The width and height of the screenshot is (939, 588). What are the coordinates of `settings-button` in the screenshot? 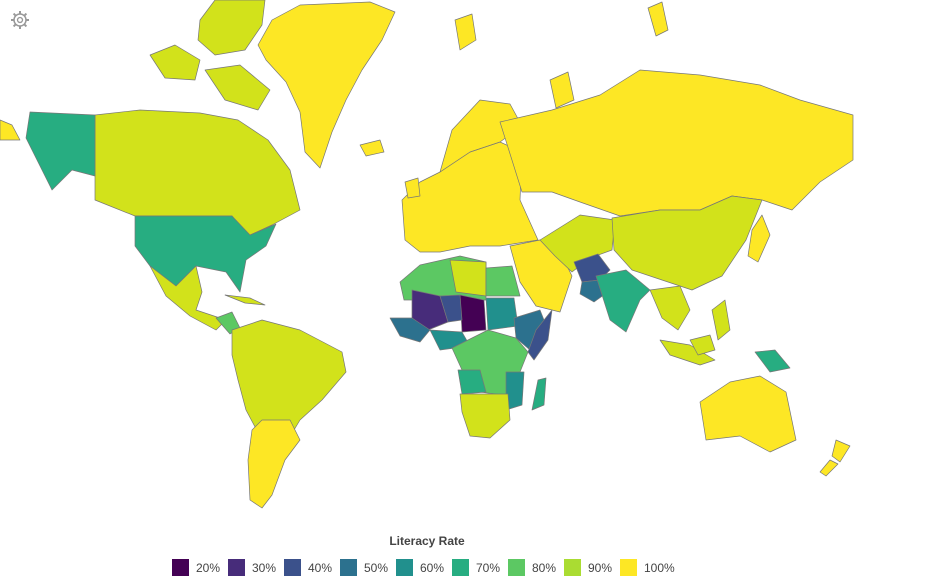 It's located at (20, 20).